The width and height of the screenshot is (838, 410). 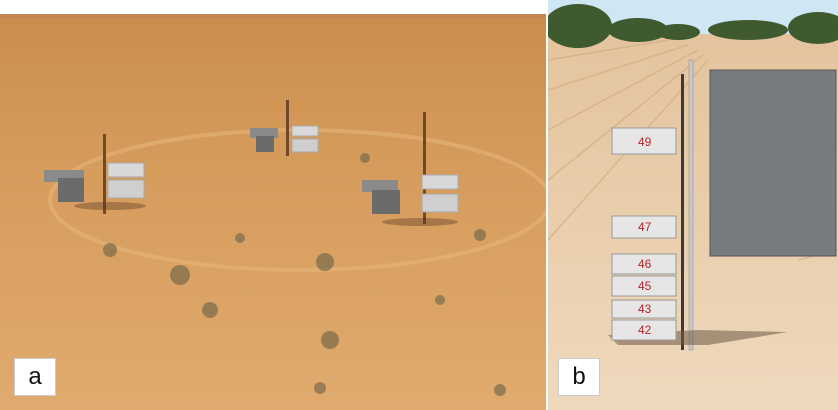 What do you see at coordinates (284, 128) in the screenshot?
I see `sand-trap-back` at bounding box center [284, 128].